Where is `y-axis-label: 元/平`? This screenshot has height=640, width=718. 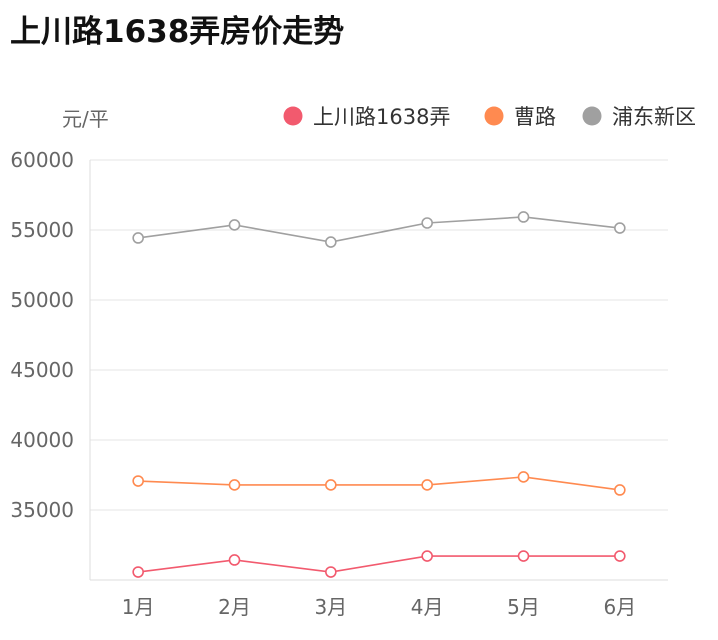
y-axis-label: 元/平 is located at coordinates (85, 119).